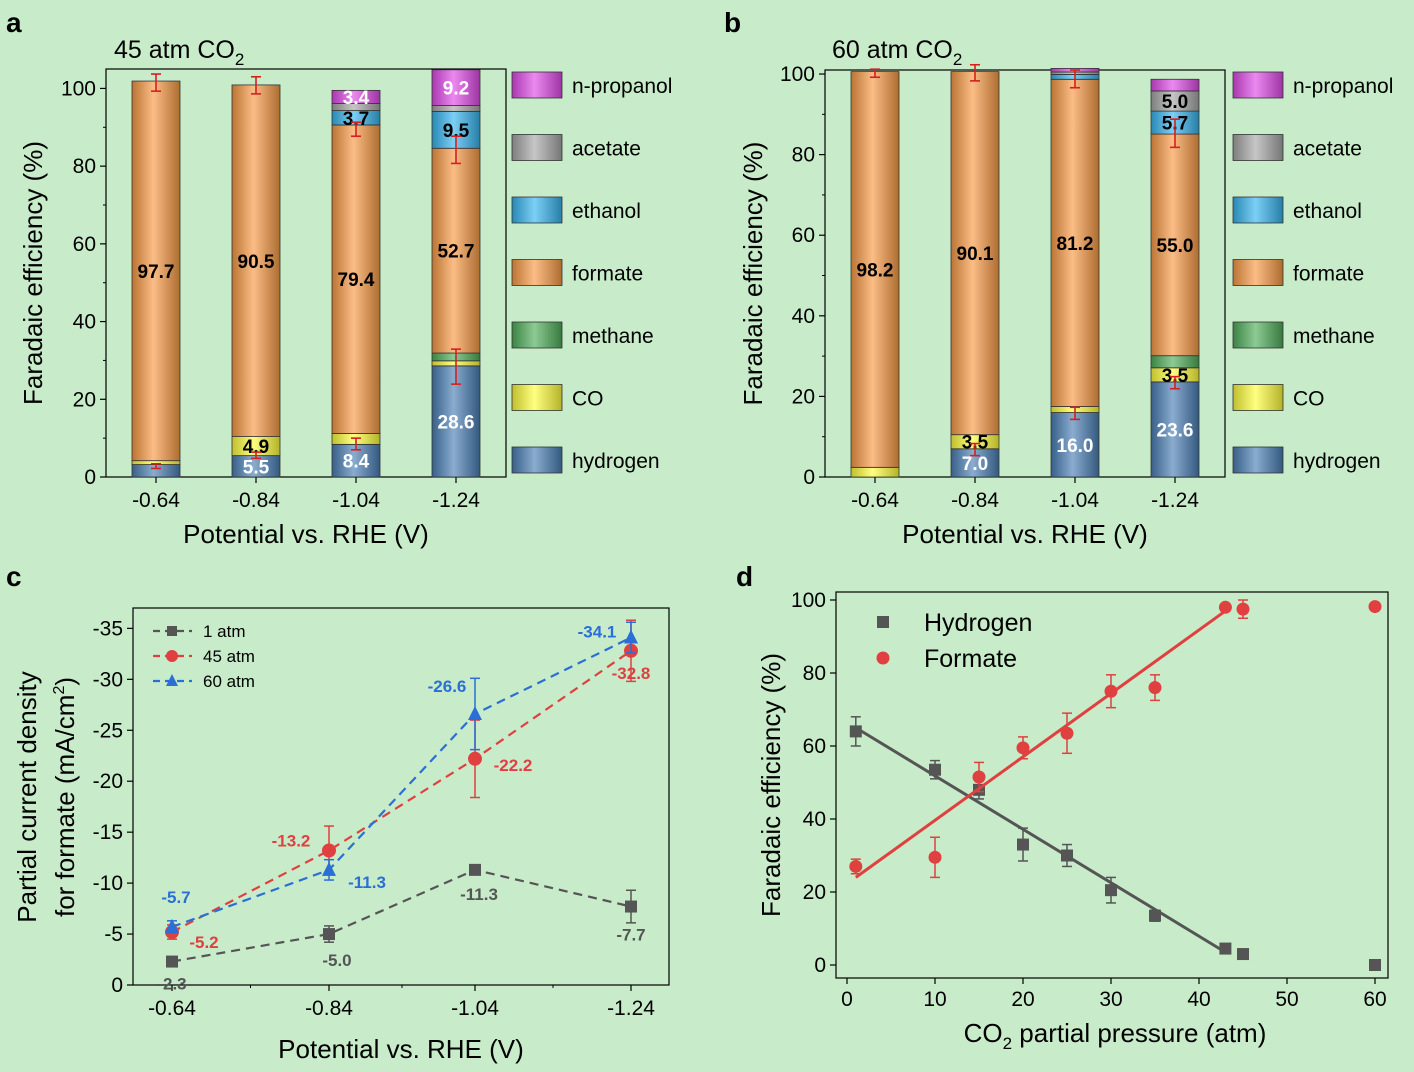 The height and width of the screenshot is (1072, 1414). What do you see at coordinates (256, 467) in the screenshot?
I see `bar-data-label: 5.5` at bounding box center [256, 467].